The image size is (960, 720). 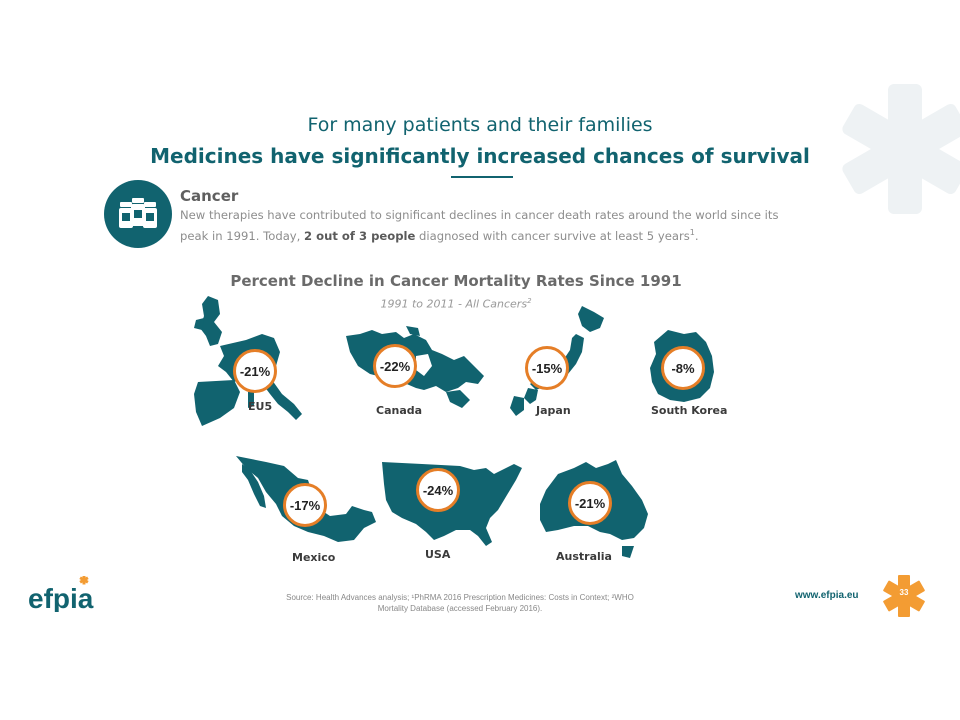 What do you see at coordinates (314, 557) in the screenshot?
I see `mexico-label: Mexico` at bounding box center [314, 557].